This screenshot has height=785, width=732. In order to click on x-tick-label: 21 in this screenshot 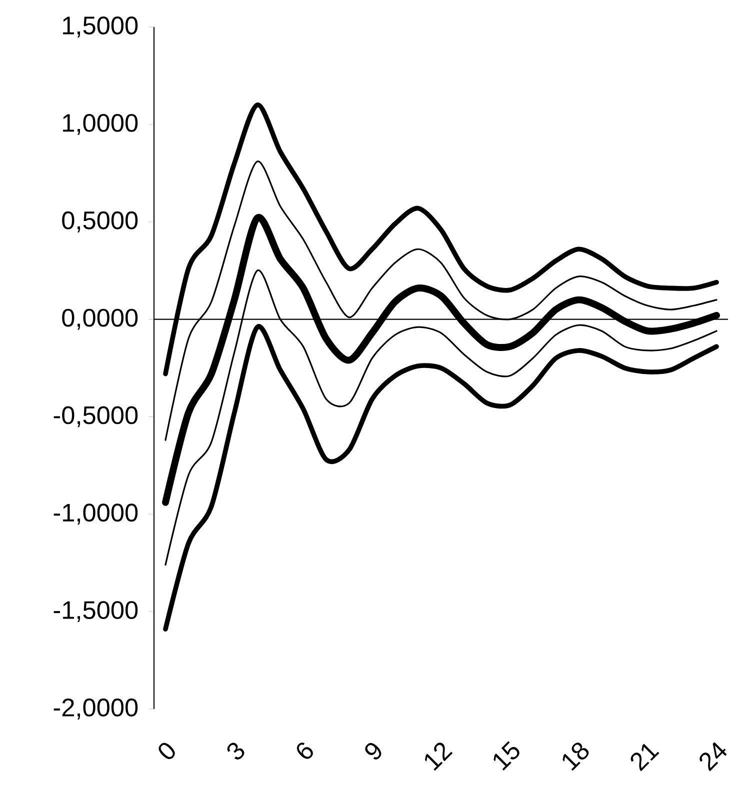, I will do `click(645, 758)`.